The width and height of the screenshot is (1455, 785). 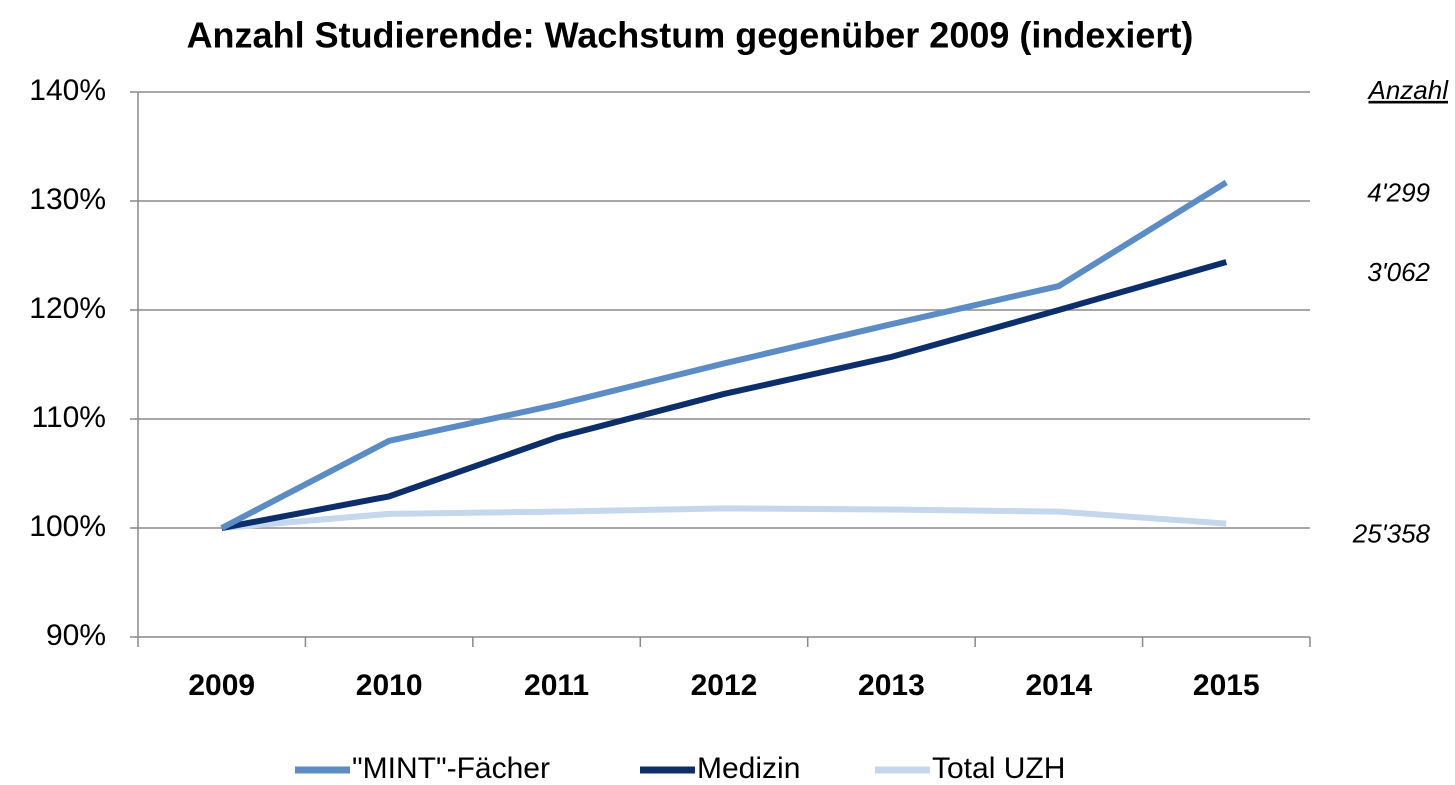 What do you see at coordinates (724, 685) in the screenshot?
I see `x-tick-label: 2012` at bounding box center [724, 685].